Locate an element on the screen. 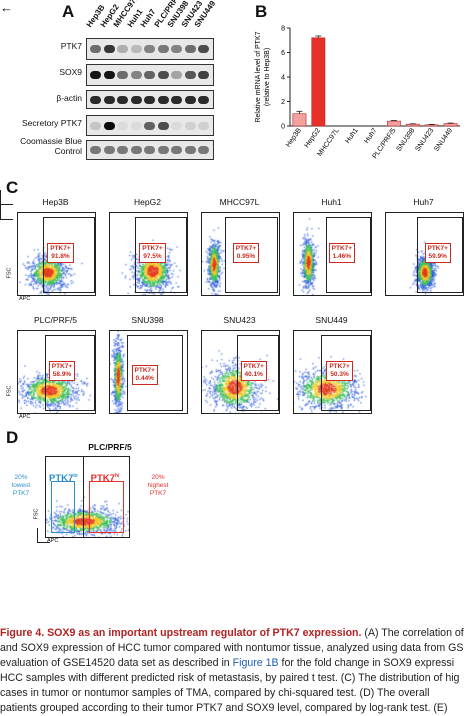  gate-label: PTK7+ 59.9% is located at coordinates (437, 253).